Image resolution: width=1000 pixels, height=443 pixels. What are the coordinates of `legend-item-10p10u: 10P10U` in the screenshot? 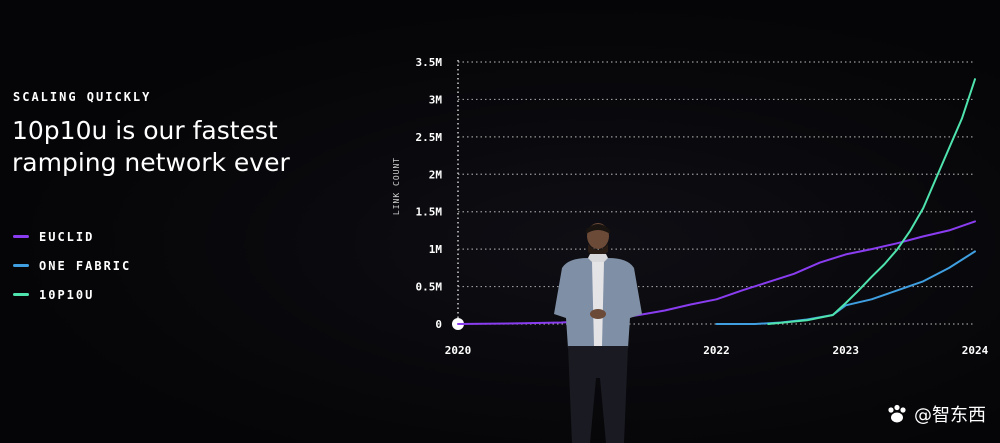 It's located at (72, 294).